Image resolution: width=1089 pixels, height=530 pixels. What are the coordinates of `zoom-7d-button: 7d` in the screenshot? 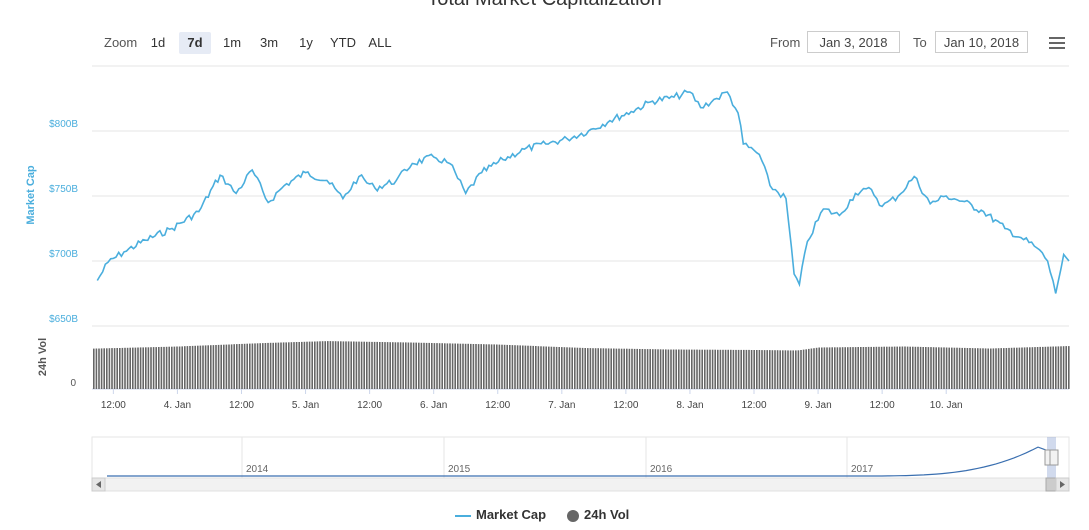 It's located at (195, 43).